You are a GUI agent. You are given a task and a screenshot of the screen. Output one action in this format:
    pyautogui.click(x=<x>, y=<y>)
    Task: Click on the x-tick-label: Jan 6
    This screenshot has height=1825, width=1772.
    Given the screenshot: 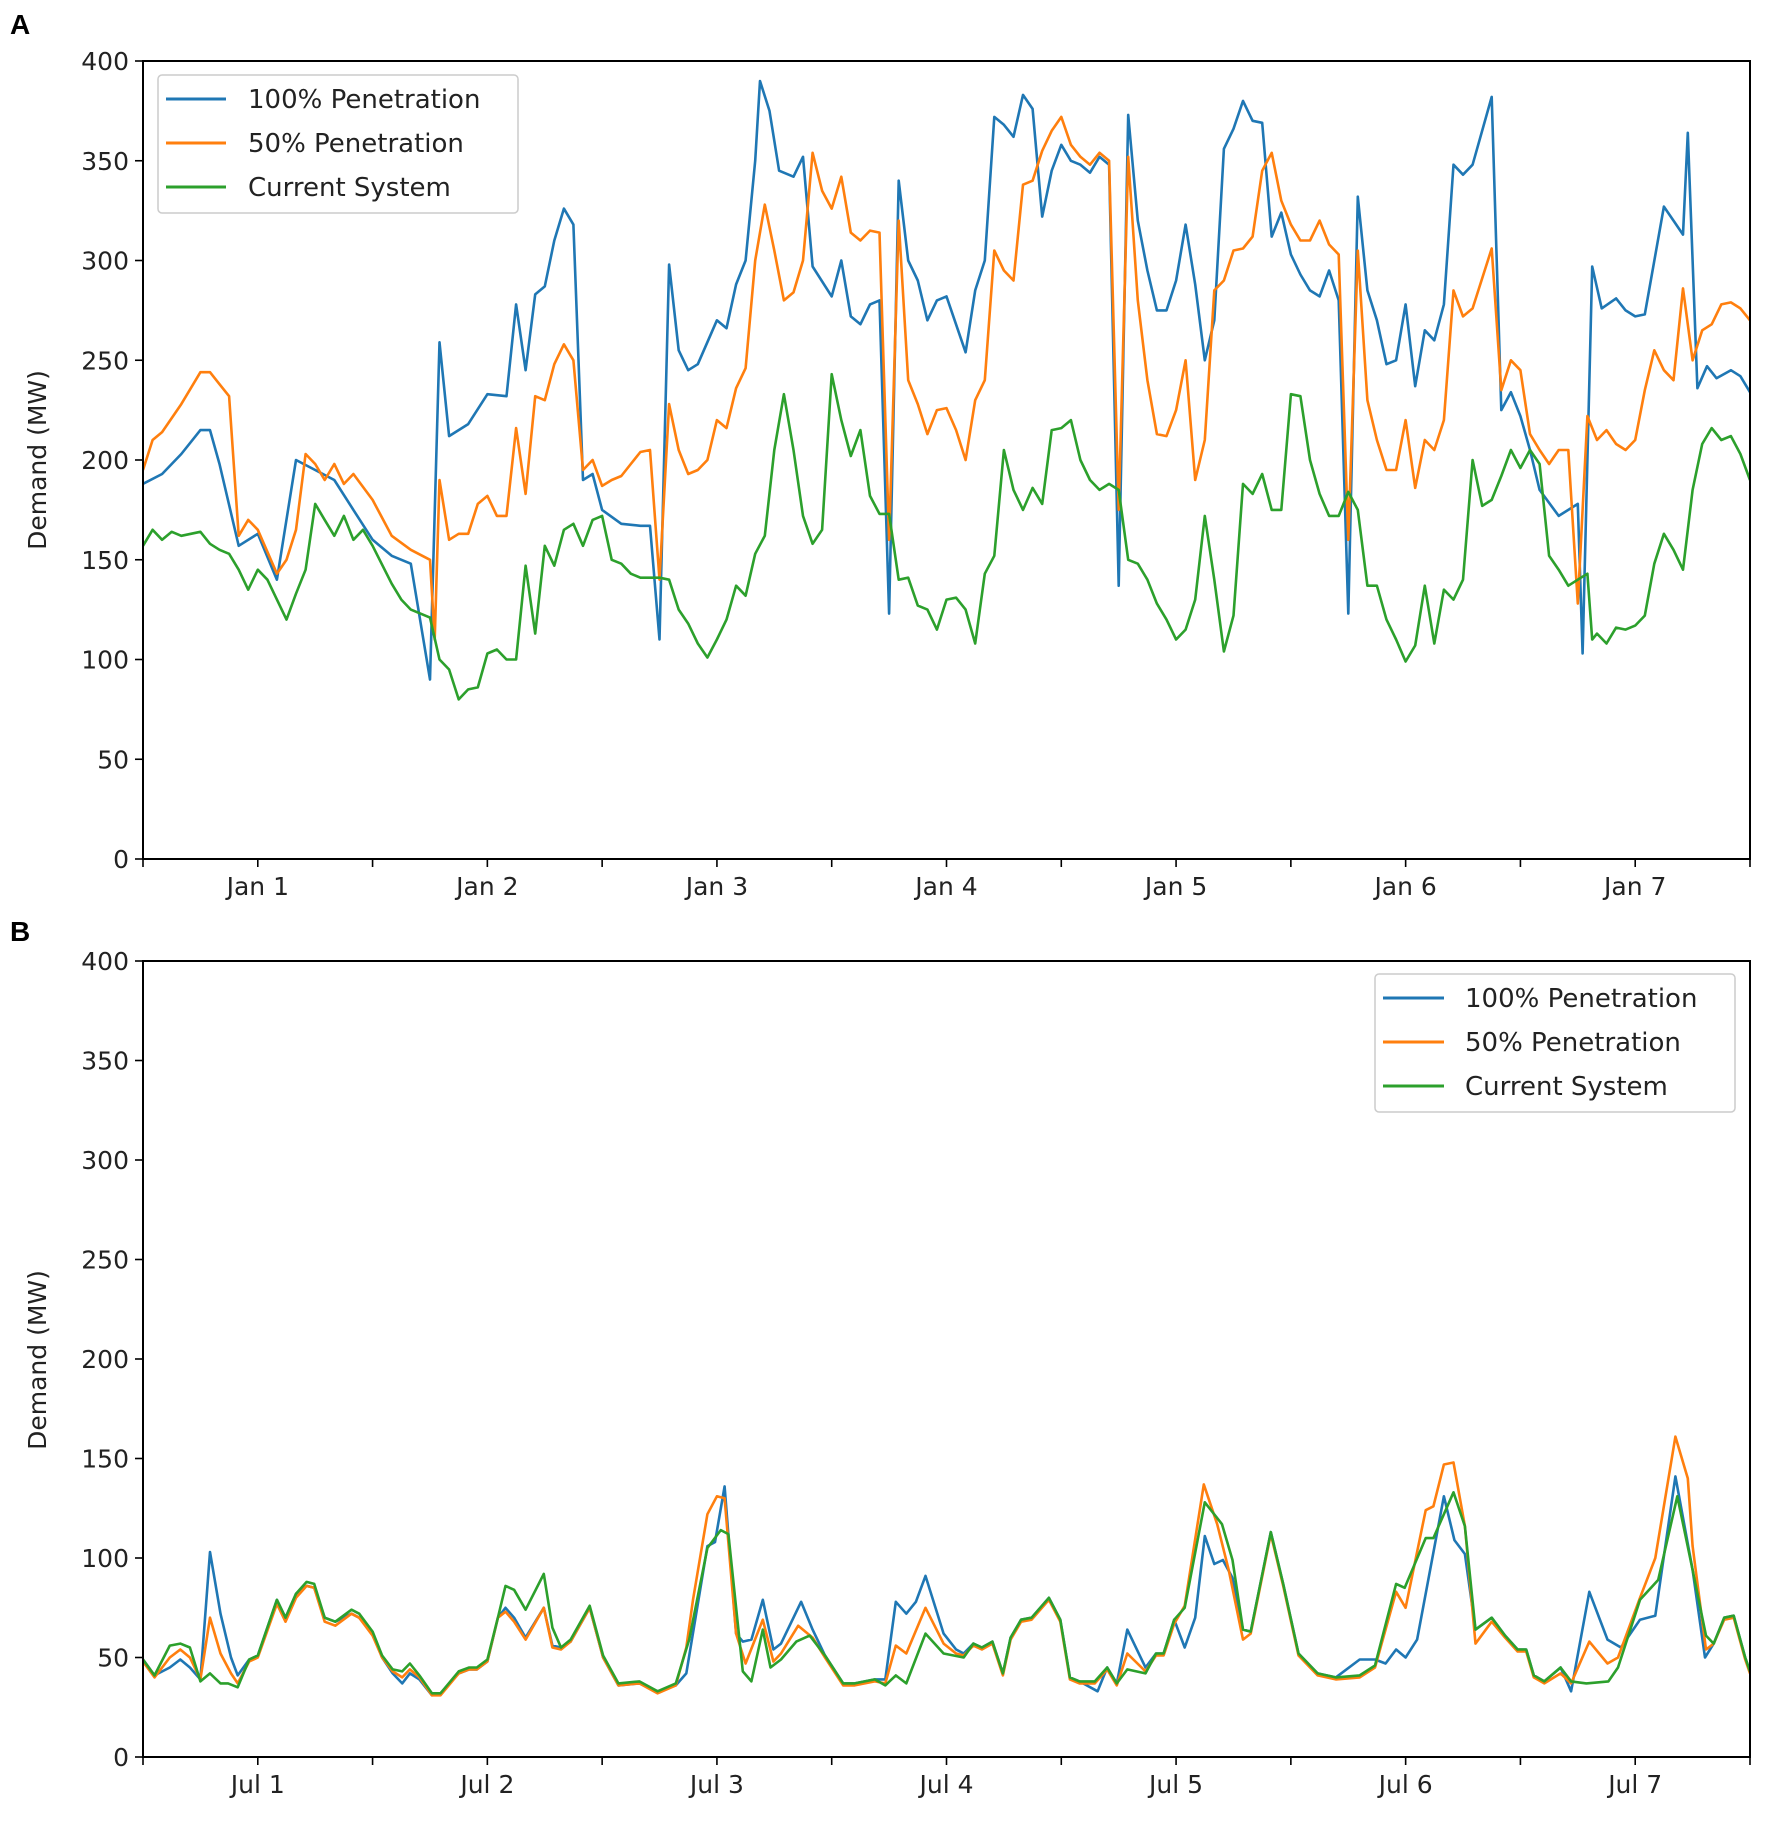 What is the action you would take?
    pyautogui.click(x=1404, y=886)
    